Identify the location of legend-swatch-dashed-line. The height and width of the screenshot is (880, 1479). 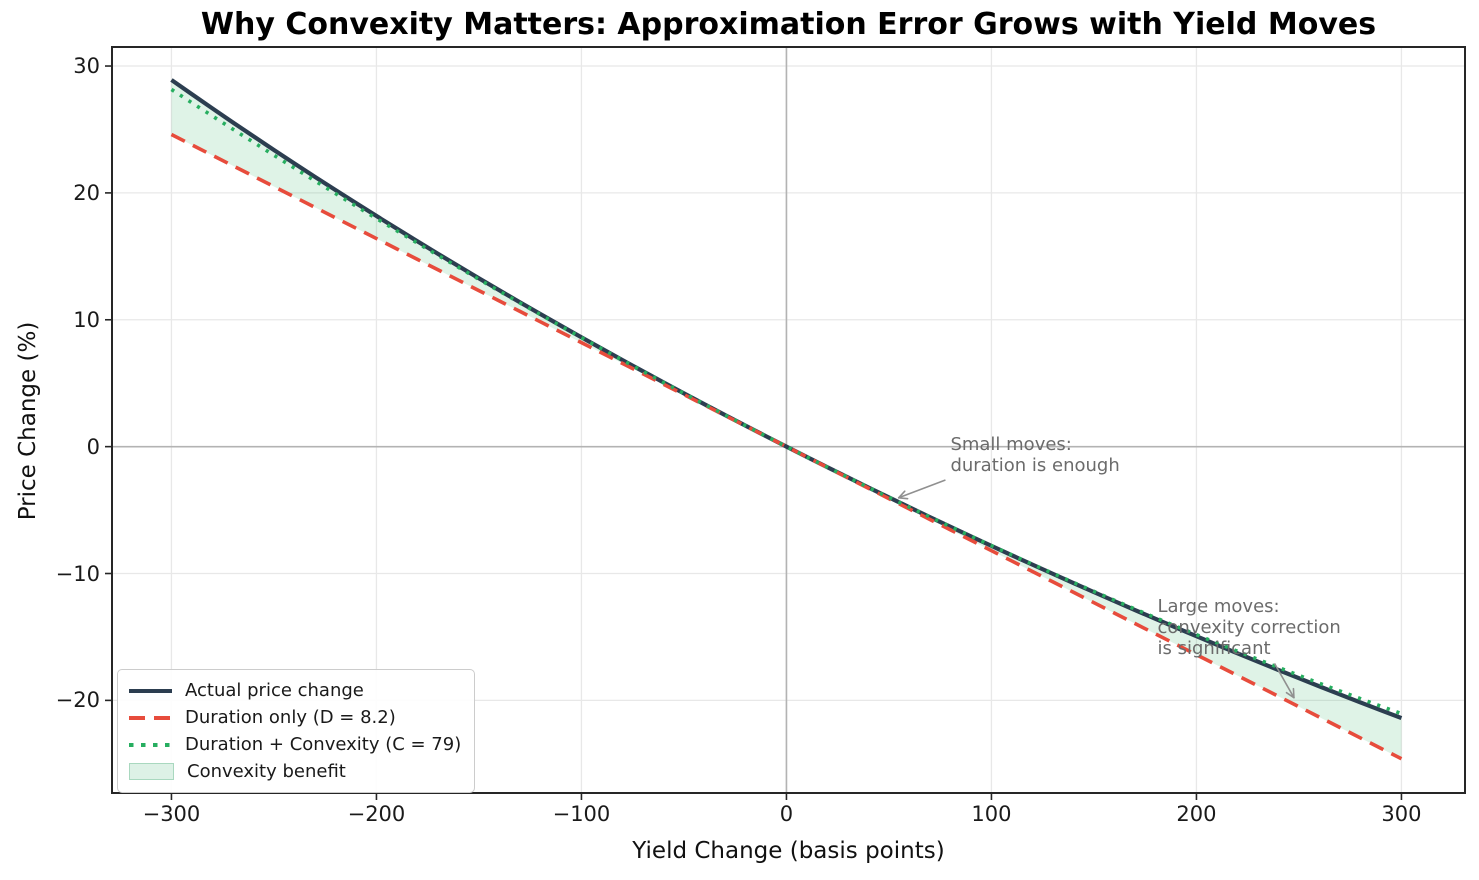
(150, 717).